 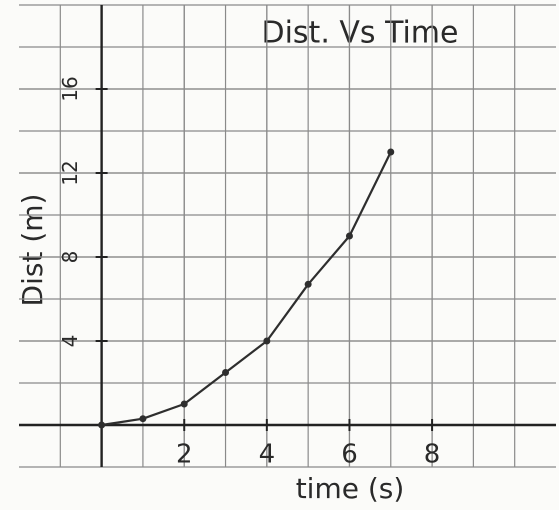 I want to click on x-axis-label: time (s), so click(x=350, y=488).